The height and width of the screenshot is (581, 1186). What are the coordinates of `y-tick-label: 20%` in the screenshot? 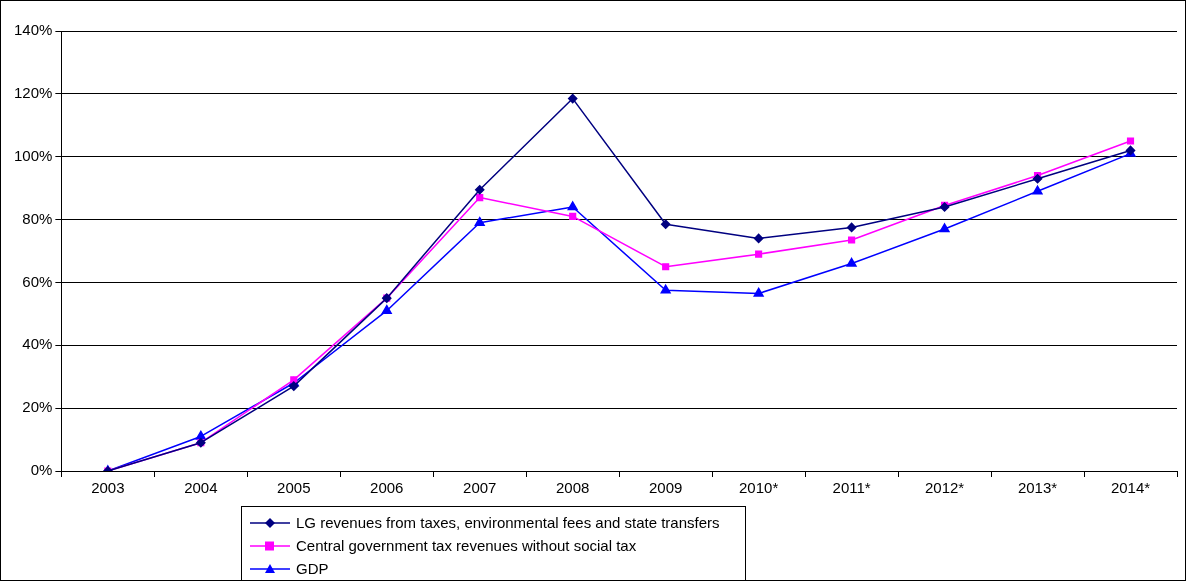 It's located at (37, 407).